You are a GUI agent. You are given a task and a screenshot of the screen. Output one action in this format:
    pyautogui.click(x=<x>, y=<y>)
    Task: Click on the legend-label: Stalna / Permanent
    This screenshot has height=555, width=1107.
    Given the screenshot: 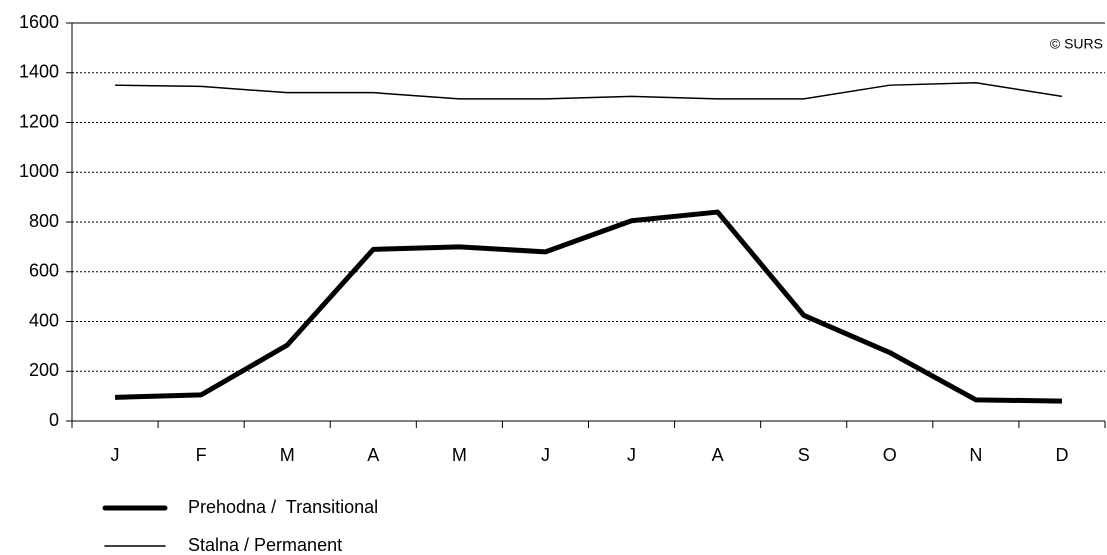 What is the action you would take?
    pyautogui.click(x=265, y=545)
    